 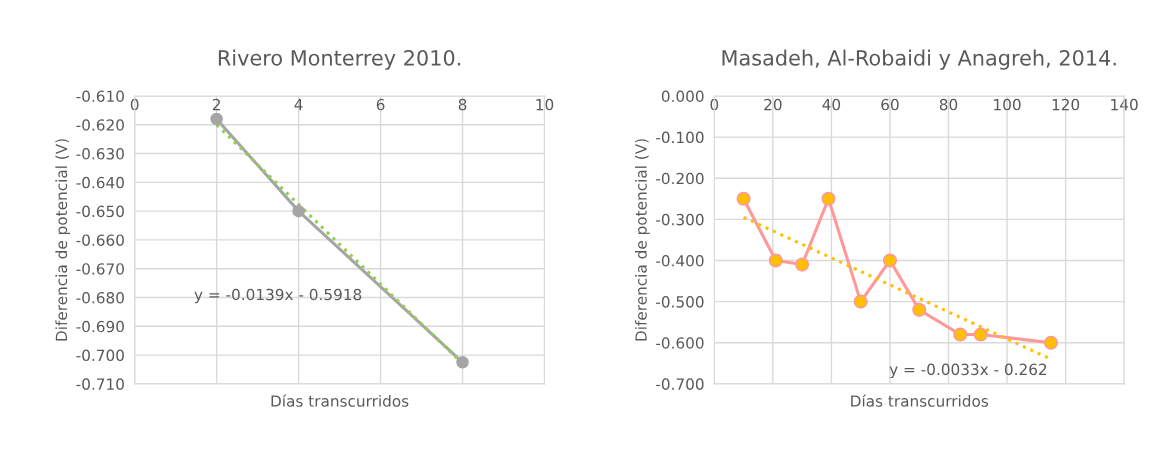 I want to click on x-tick-label: 2, so click(x=216, y=104).